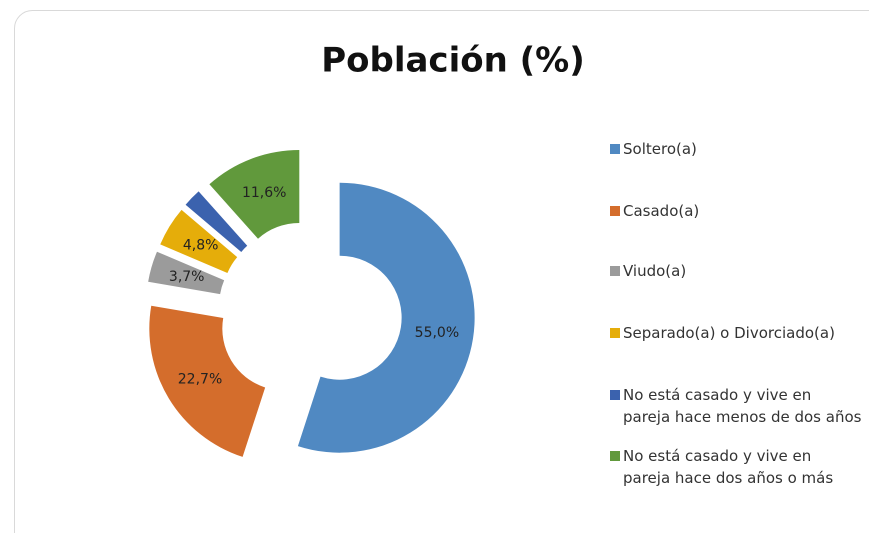 Image resolution: width=869 pixels, height=533 pixels. What do you see at coordinates (453, 61) in the screenshot?
I see `chart-title: Población (%)` at bounding box center [453, 61].